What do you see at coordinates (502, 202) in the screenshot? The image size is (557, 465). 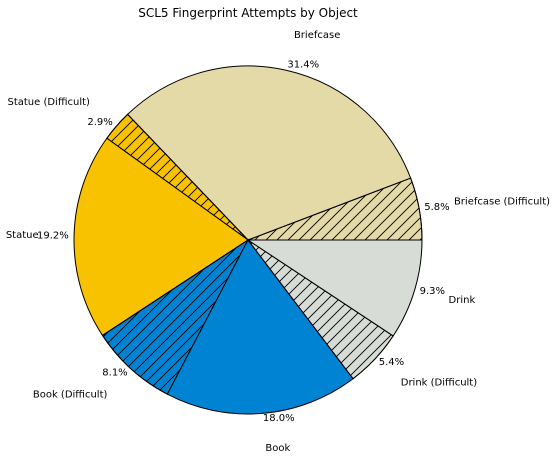 I see `slice-label-briefcase-difficult: Briefcase (Difficult)` at bounding box center [502, 202].